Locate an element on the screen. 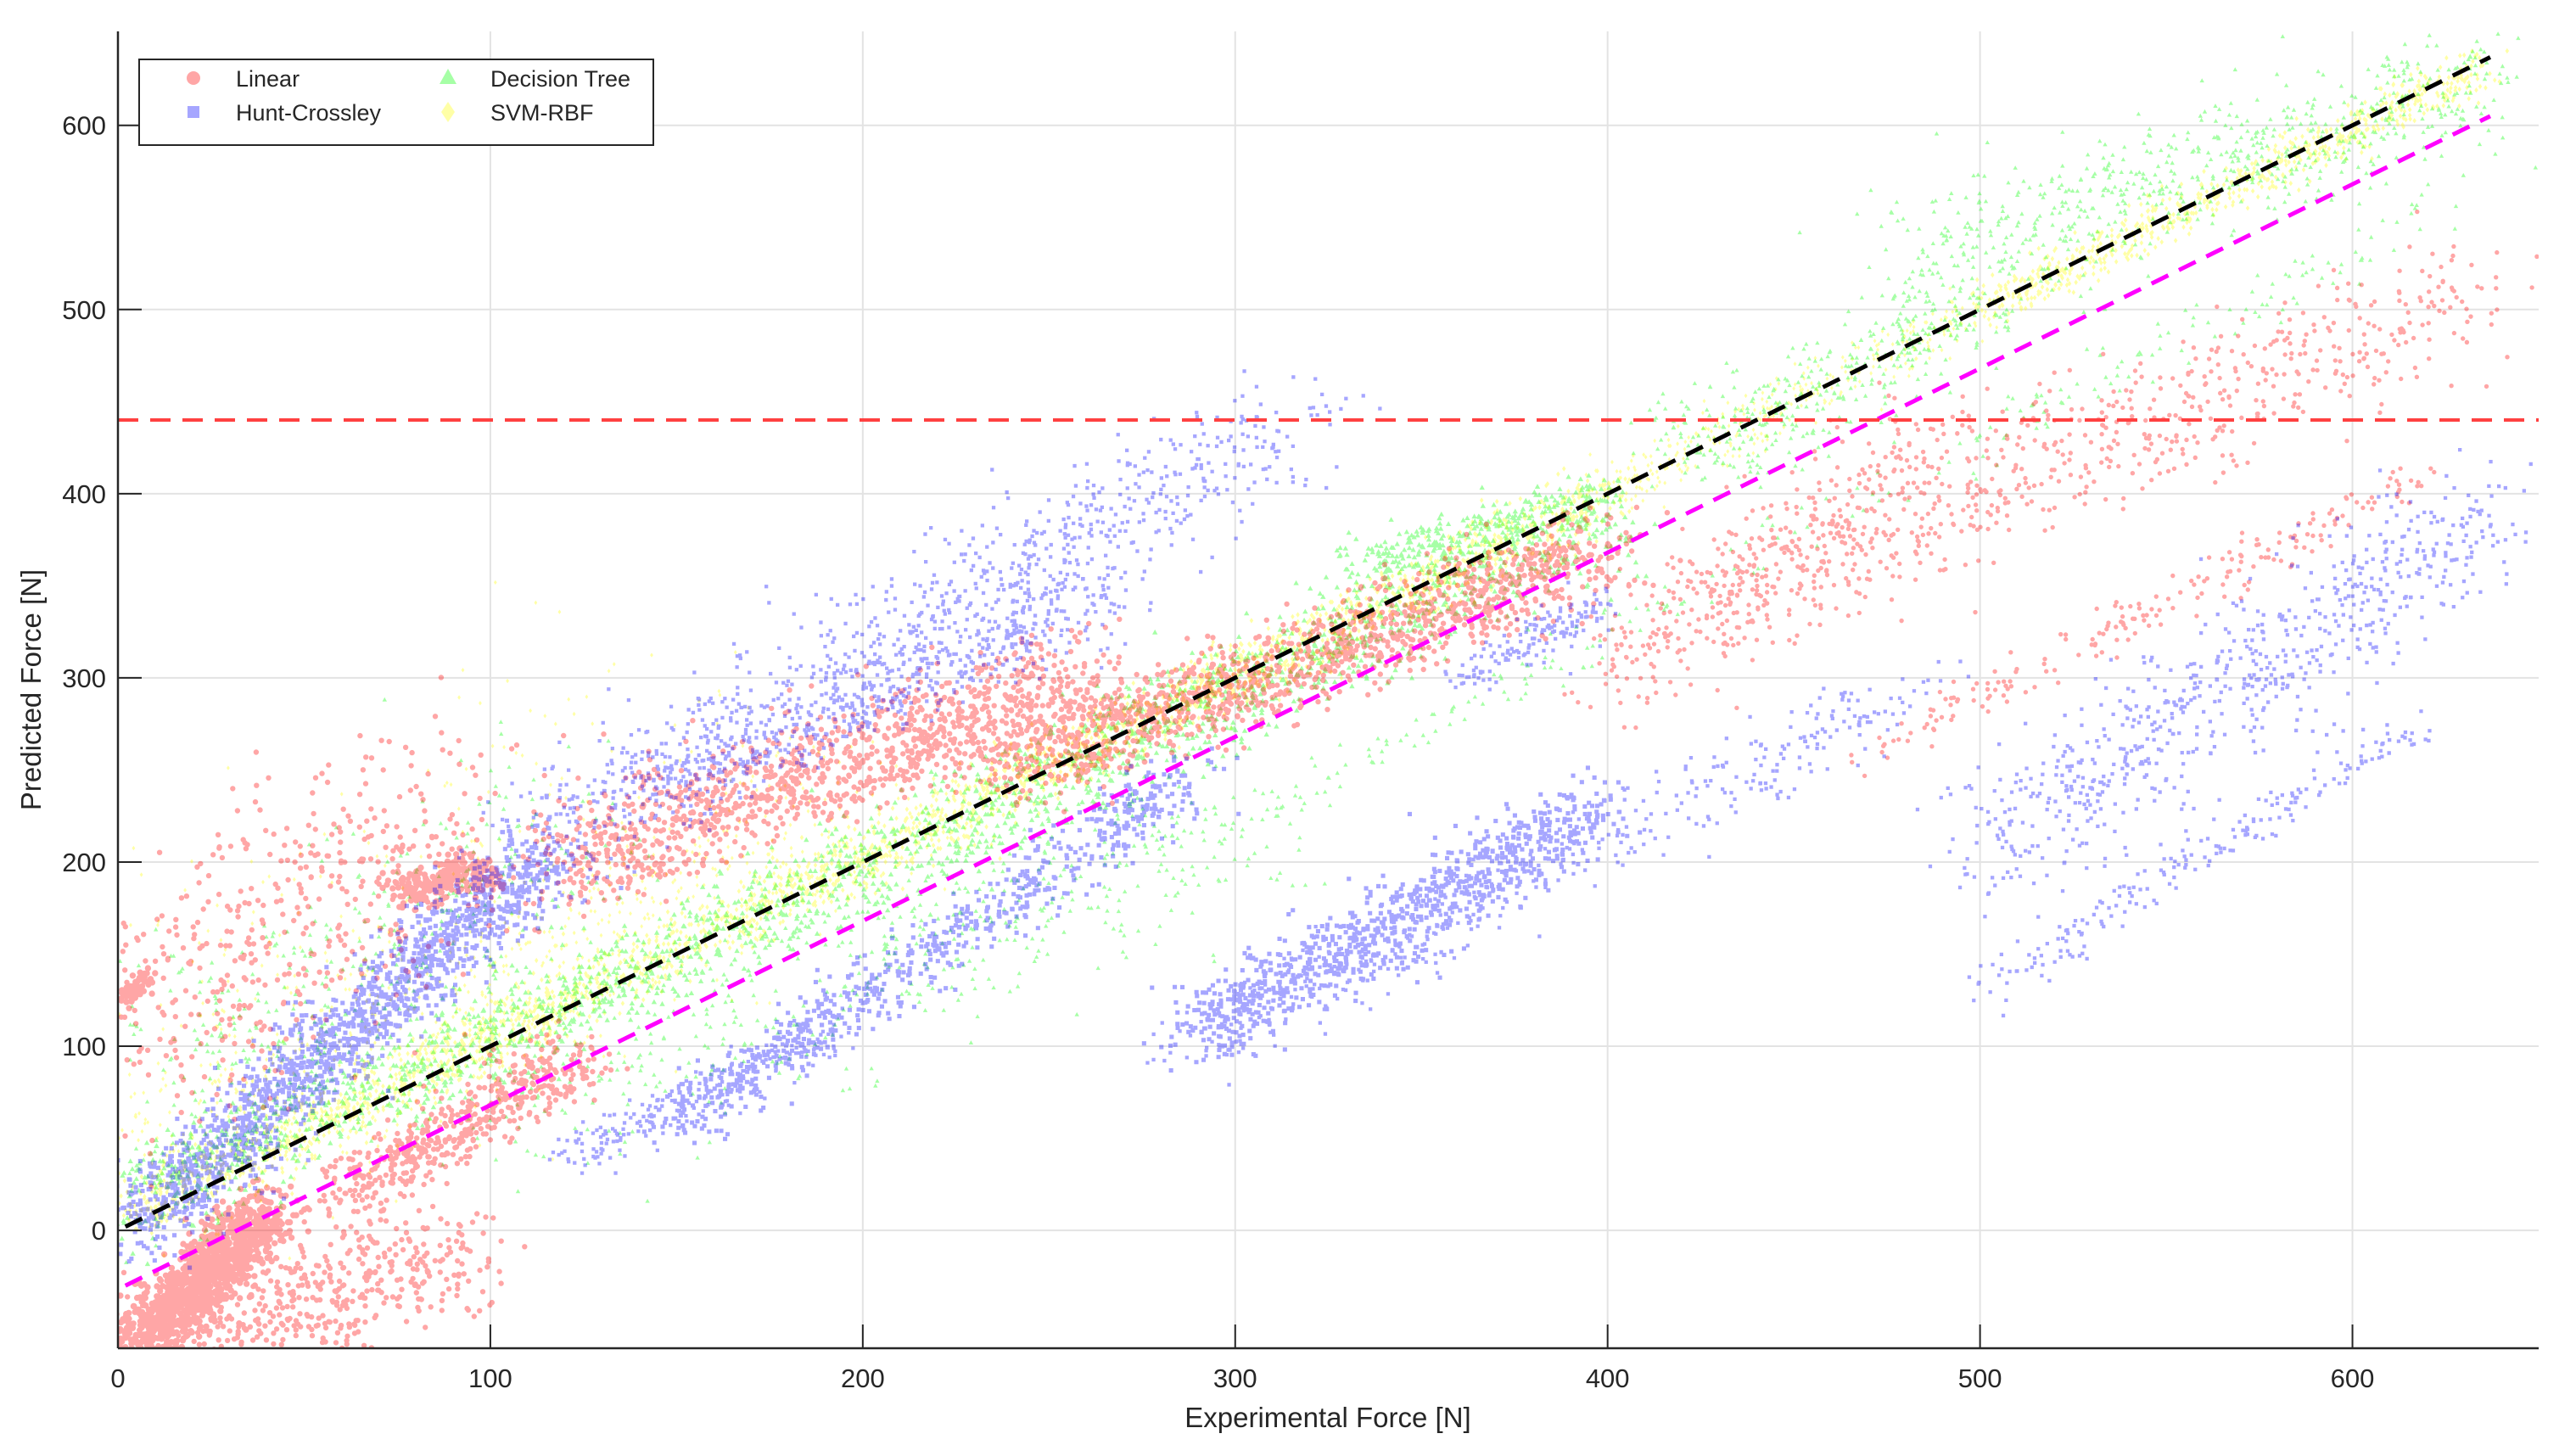 This screenshot has width=2576, height=1456. legend-item-linear: Linear is located at coordinates (244, 79).